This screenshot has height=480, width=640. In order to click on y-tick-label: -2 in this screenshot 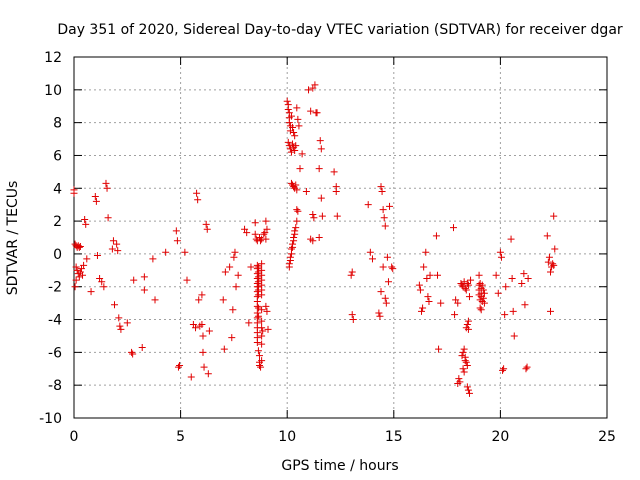, I will do `click(55, 288)`.